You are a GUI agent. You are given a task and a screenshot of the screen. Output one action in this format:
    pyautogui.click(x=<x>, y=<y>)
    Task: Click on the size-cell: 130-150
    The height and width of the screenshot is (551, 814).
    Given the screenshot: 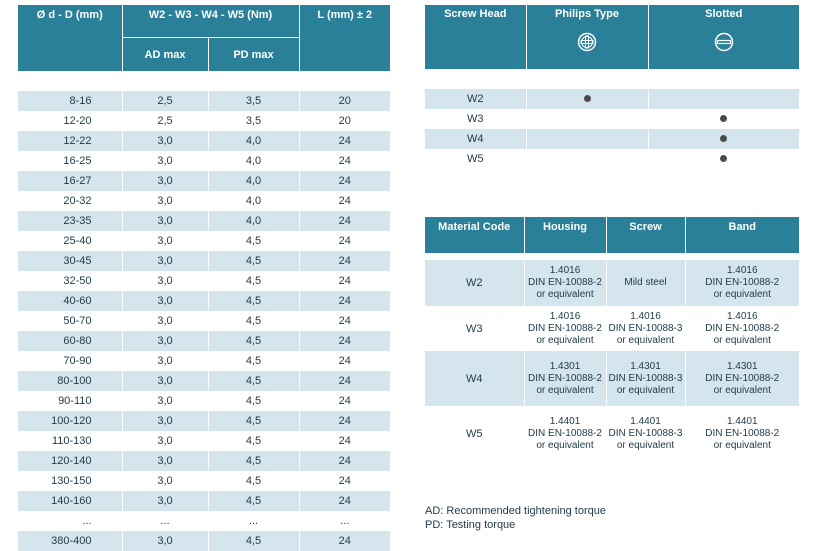 What is the action you would take?
    pyautogui.click(x=70, y=481)
    